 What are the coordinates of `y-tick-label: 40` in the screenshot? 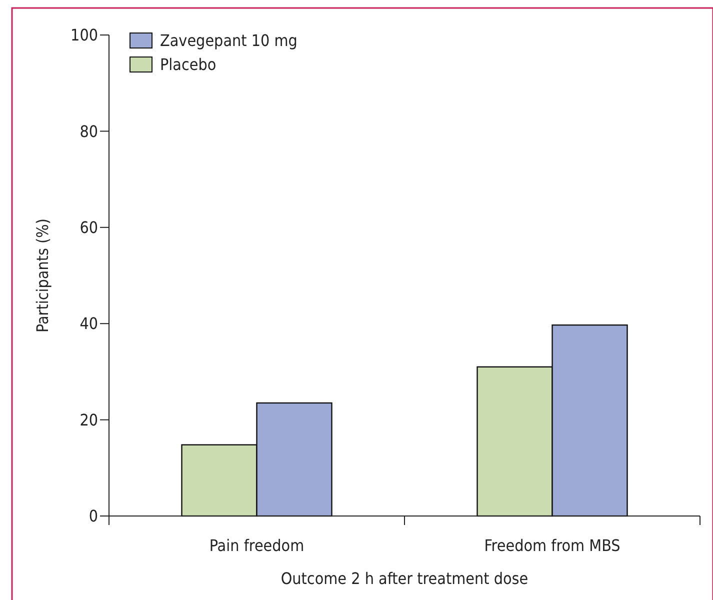 It's located at (89, 324).